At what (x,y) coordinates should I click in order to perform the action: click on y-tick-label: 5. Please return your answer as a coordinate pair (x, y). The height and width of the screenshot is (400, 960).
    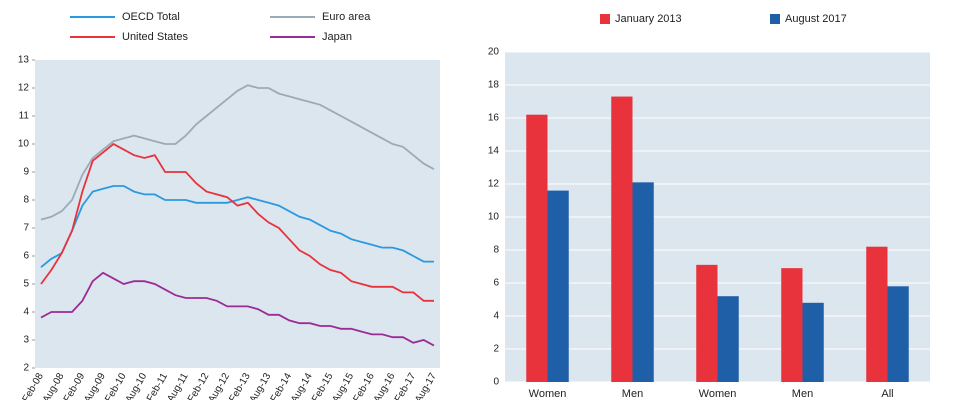
    Looking at the image, I should click on (26, 284).